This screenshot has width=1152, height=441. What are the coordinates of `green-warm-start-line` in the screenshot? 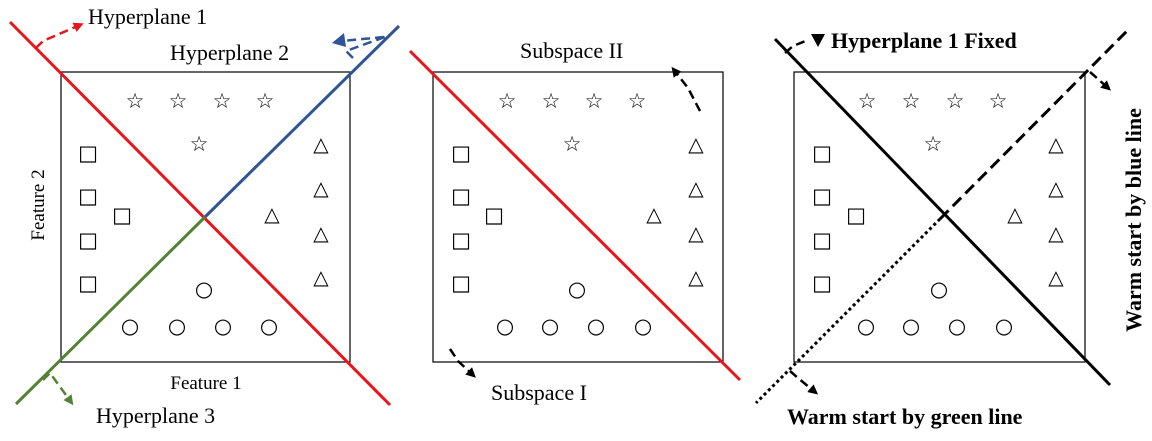 It's located at (848, 311).